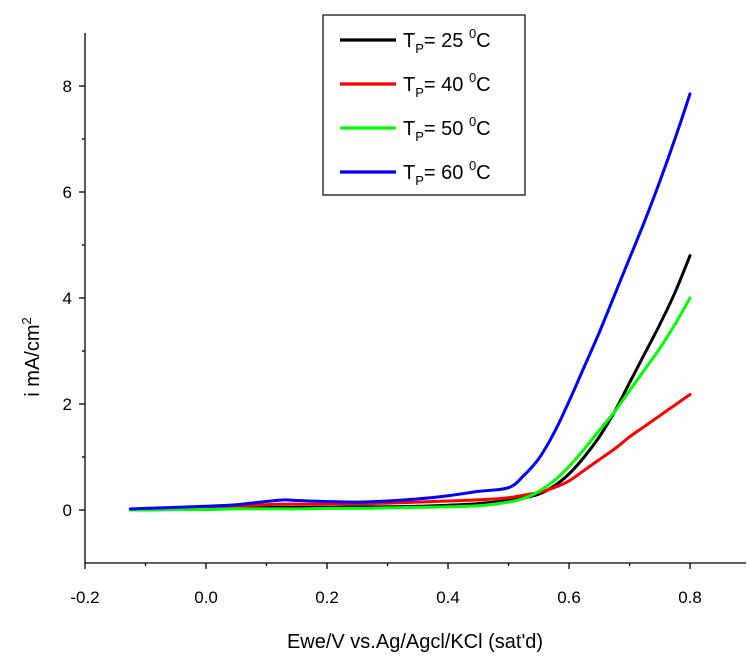  What do you see at coordinates (327, 597) in the screenshot?
I see `x-tick-label: 0.2` at bounding box center [327, 597].